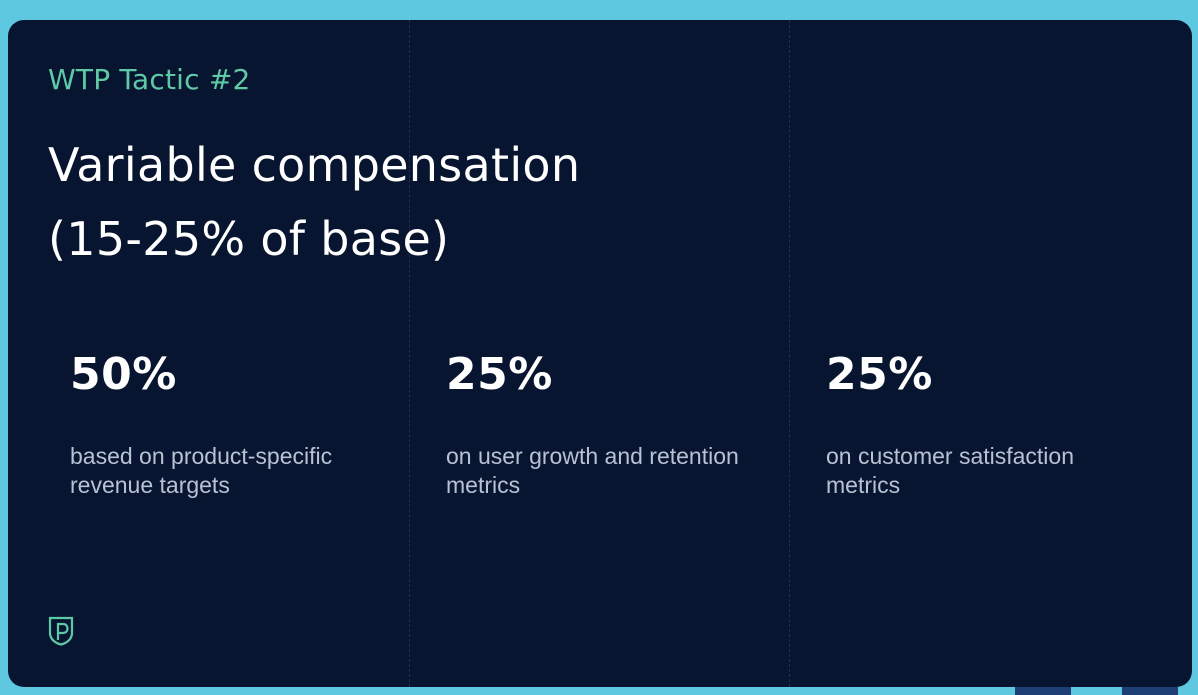  I want to click on stat-description: on user growth and retention metrics, so click(592, 470).